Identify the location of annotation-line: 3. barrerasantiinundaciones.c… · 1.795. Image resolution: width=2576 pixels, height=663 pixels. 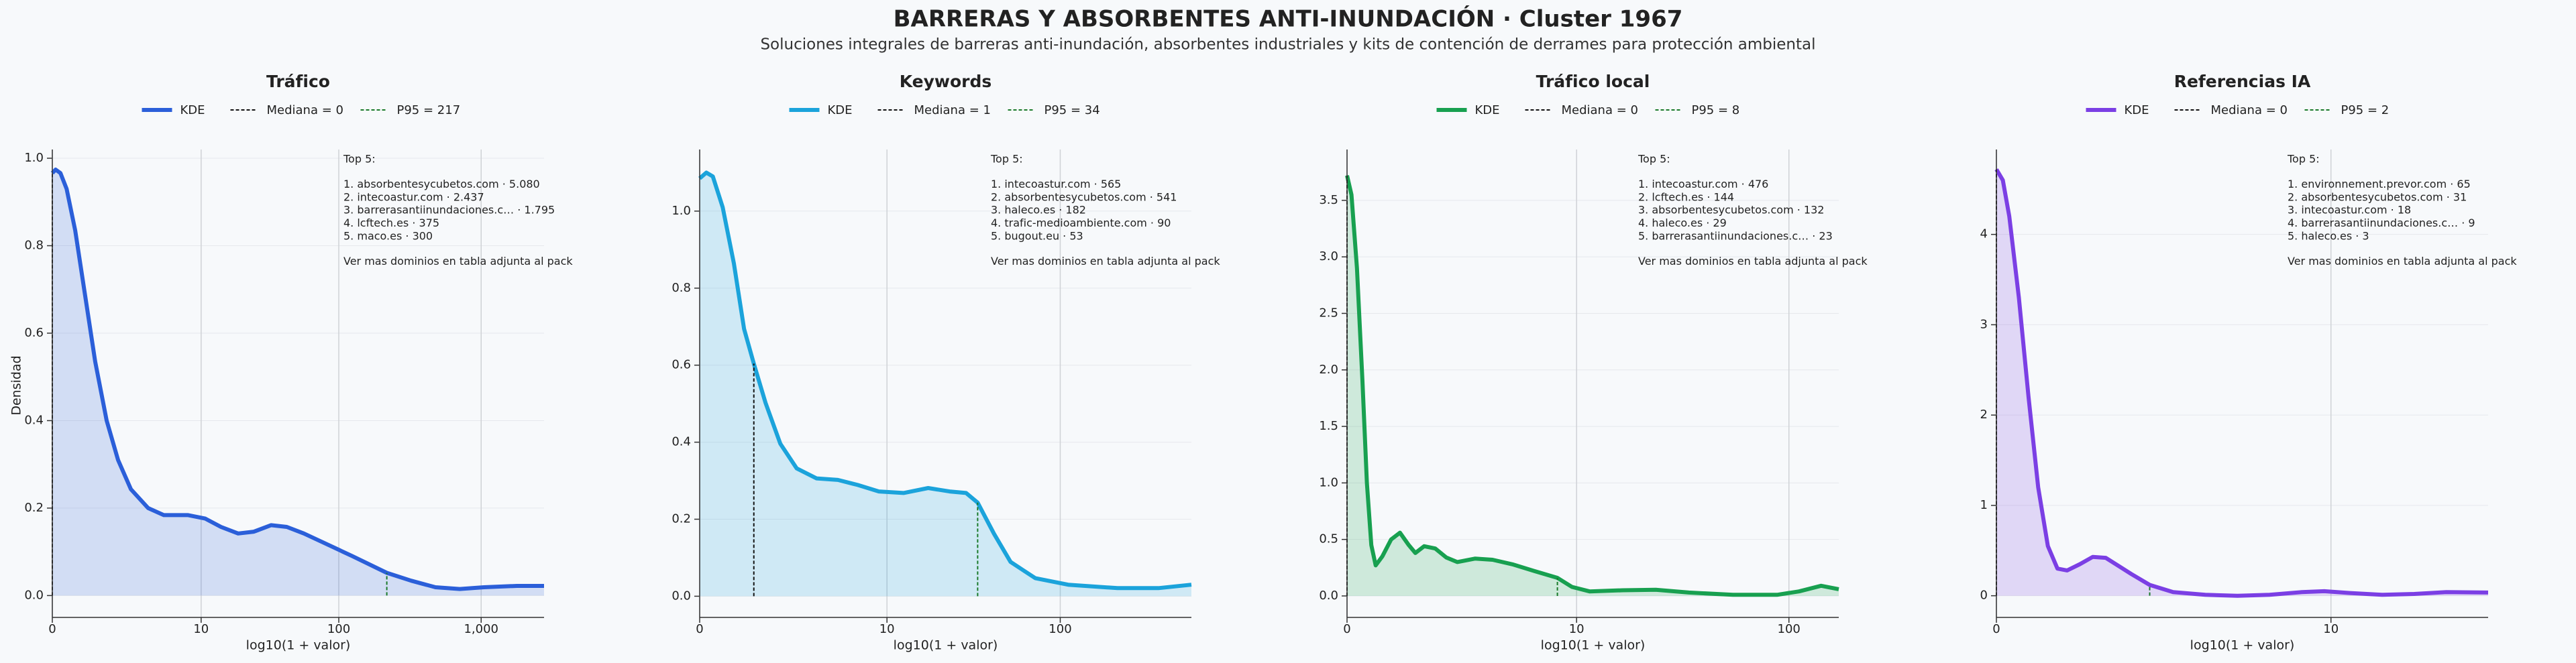
(449, 210).